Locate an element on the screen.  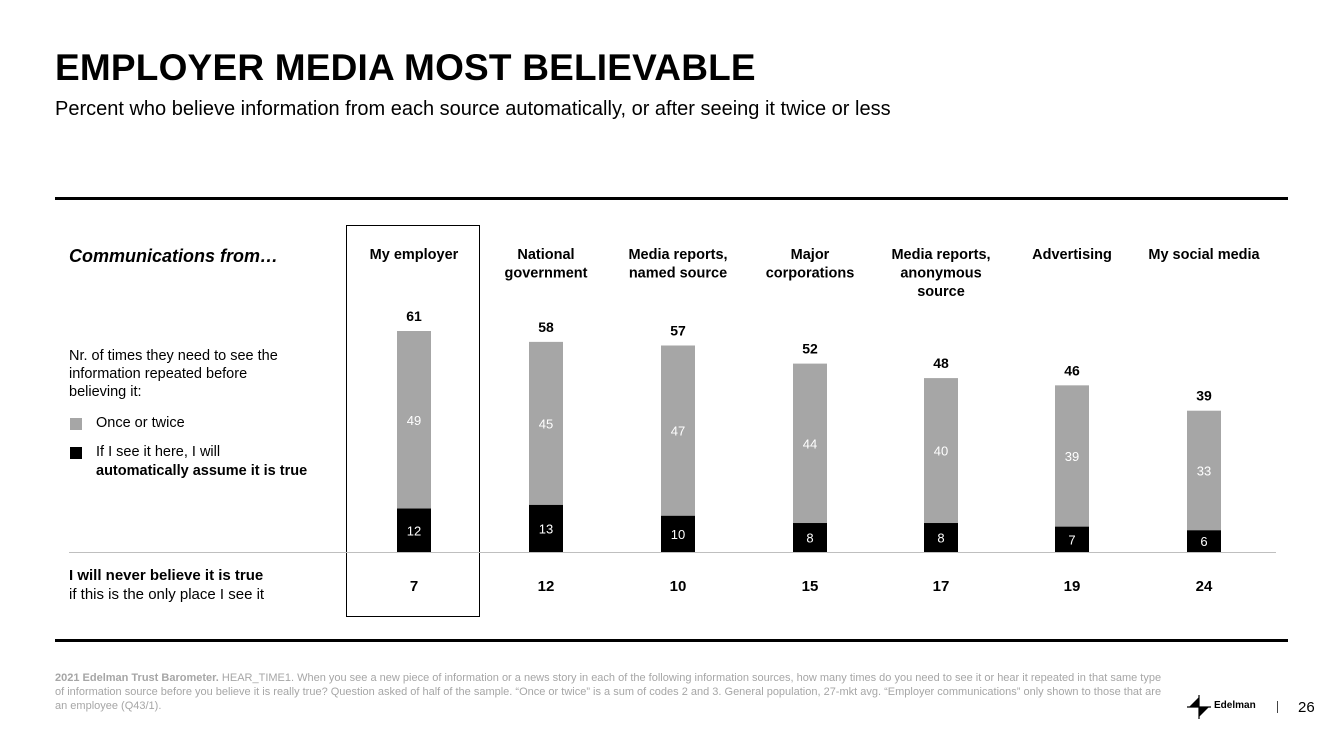
bar-automatic-label-2: 10 is located at coordinates (678, 534).